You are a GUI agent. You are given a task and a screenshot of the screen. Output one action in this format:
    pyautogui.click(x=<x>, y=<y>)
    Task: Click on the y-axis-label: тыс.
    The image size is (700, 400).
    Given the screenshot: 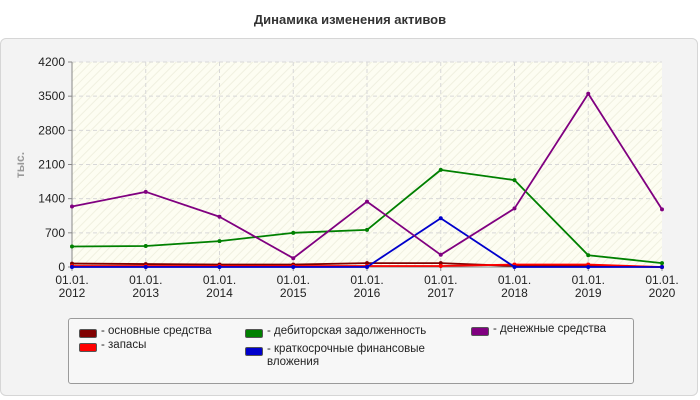 What is the action you would take?
    pyautogui.click(x=20, y=165)
    